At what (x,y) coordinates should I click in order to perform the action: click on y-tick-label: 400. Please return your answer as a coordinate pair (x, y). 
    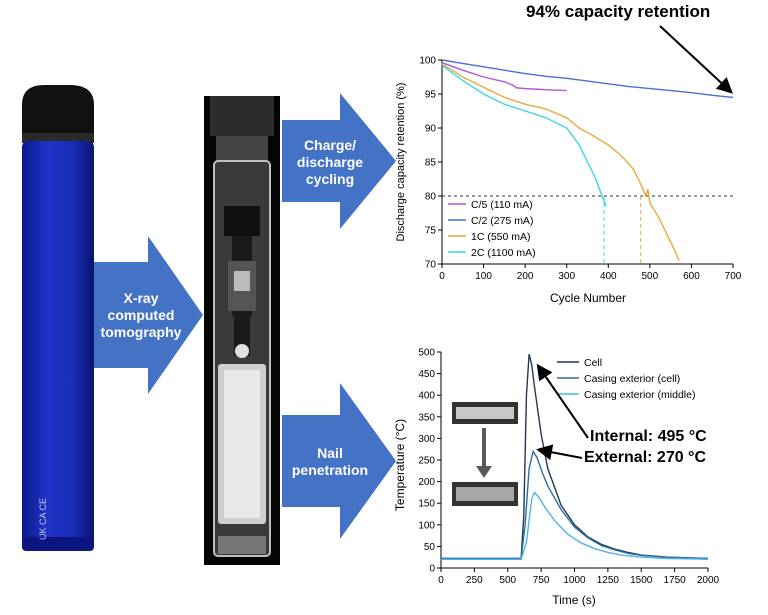
    Looking at the image, I should click on (426, 396).